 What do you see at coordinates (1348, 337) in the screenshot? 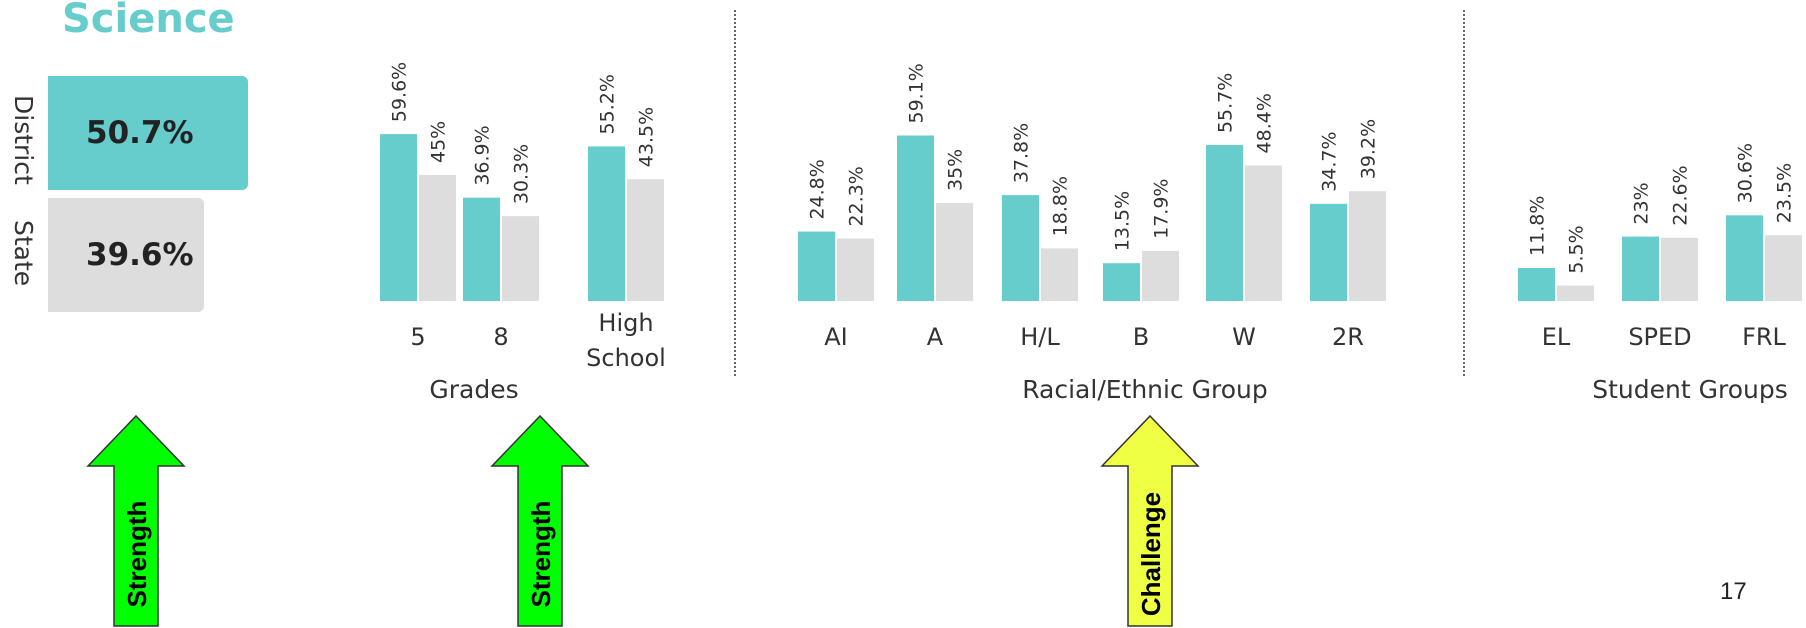
I see `tick-label: 2R` at bounding box center [1348, 337].